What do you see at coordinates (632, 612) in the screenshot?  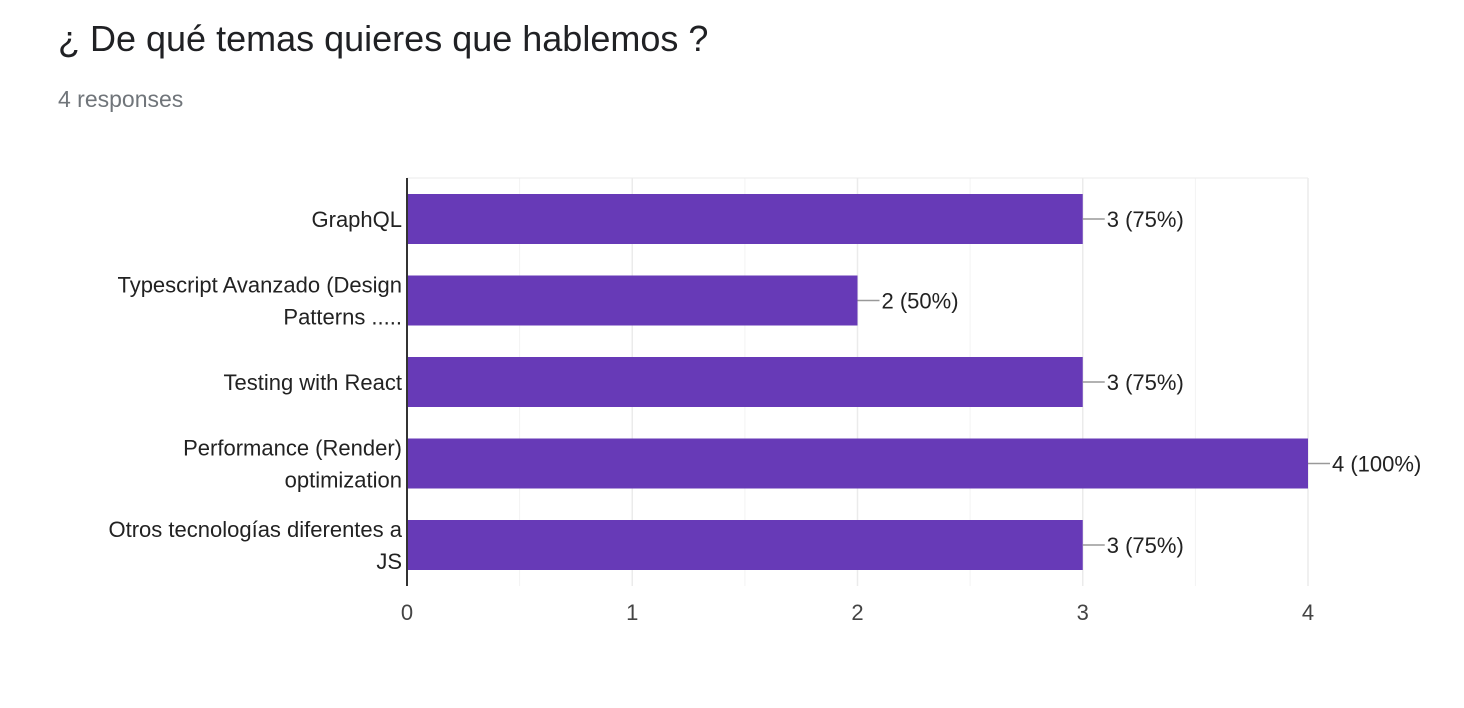 I see `x-tick-label: 1` at bounding box center [632, 612].